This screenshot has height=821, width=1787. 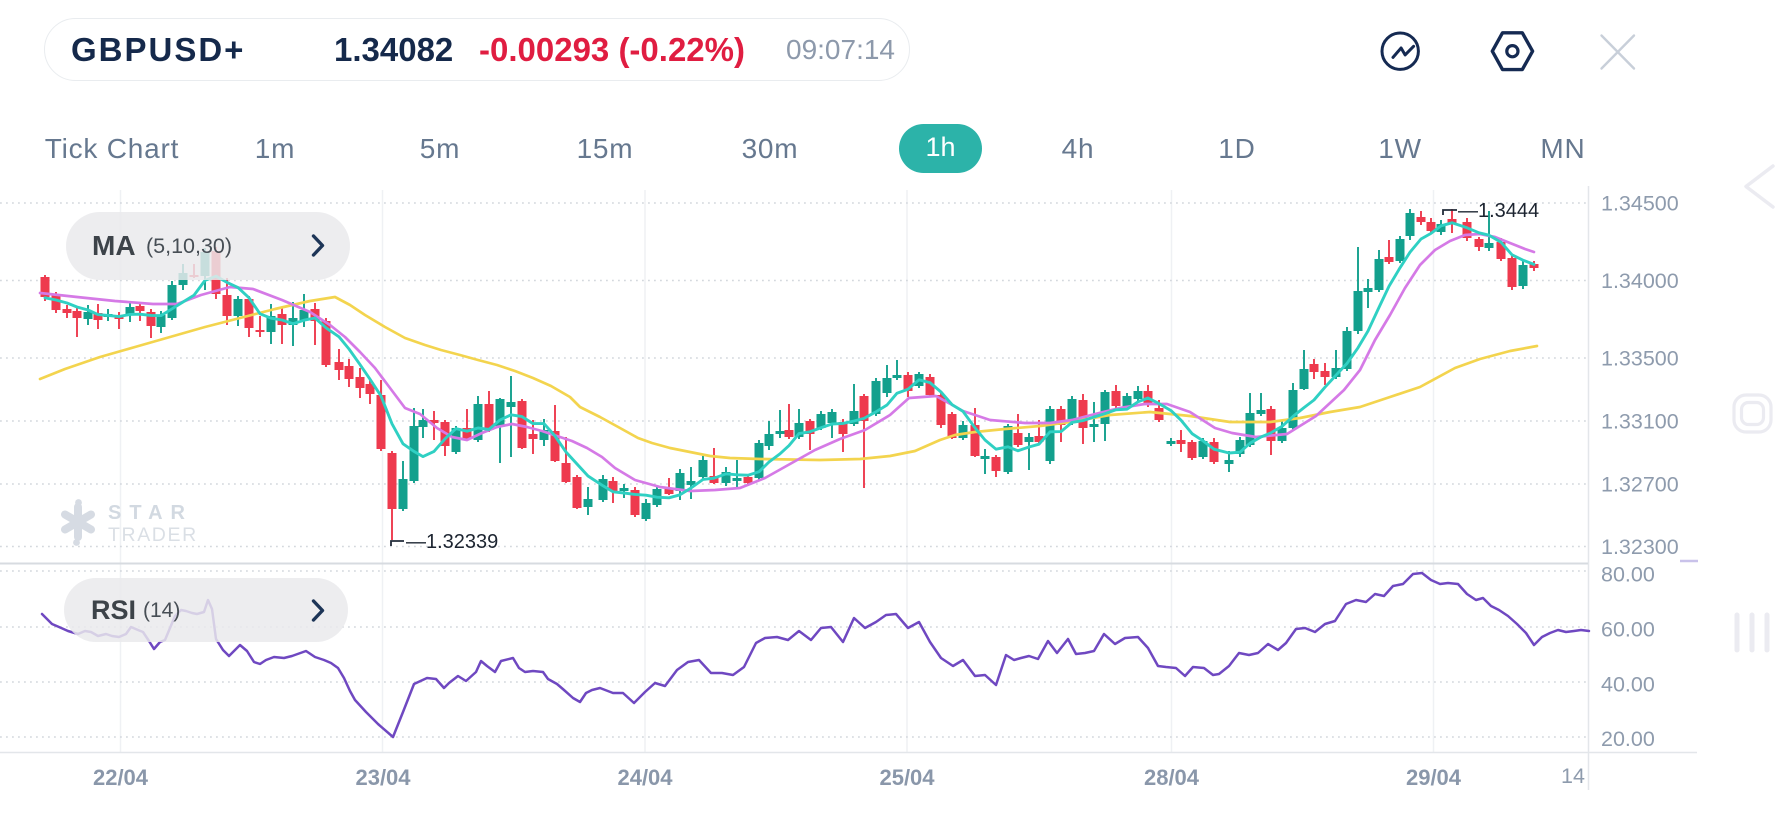 I want to click on svg-text: 1.34500, so click(x=1640, y=204).